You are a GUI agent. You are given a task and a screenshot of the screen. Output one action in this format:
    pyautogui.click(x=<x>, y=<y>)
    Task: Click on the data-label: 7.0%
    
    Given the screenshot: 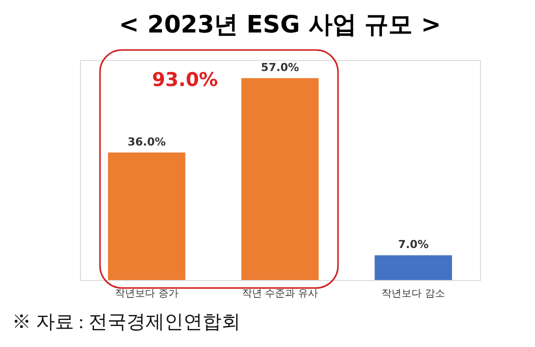 What is the action you would take?
    pyautogui.click(x=413, y=245)
    